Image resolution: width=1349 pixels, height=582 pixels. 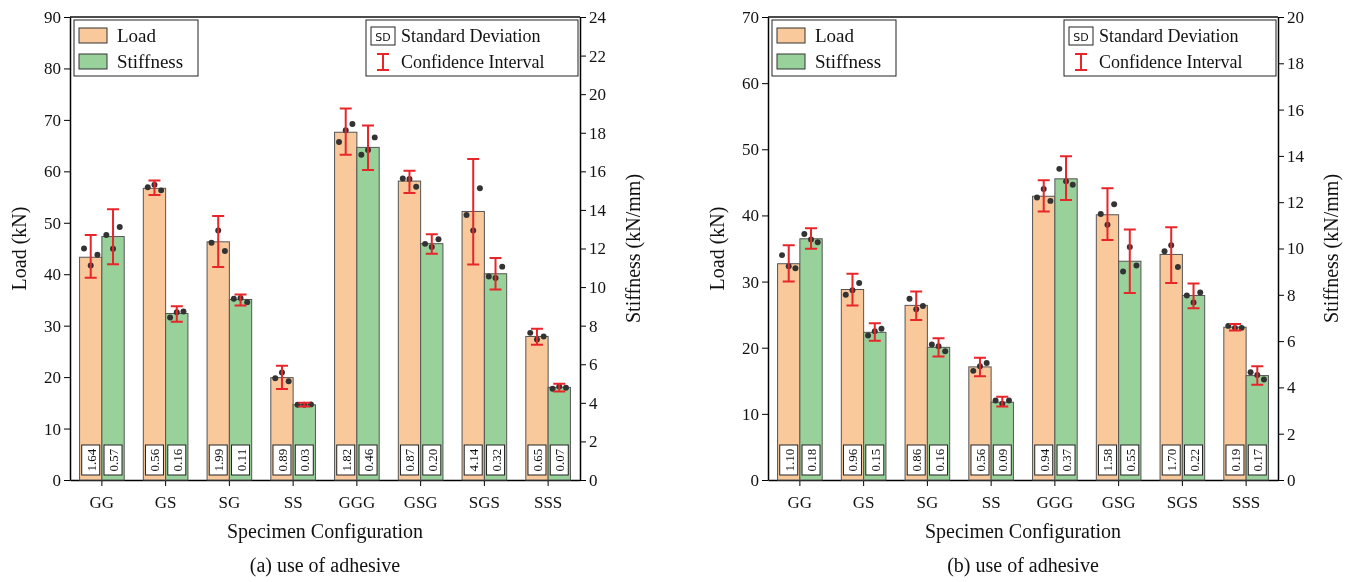 I want to click on annotation: 0.96, so click(x=853, y=460).